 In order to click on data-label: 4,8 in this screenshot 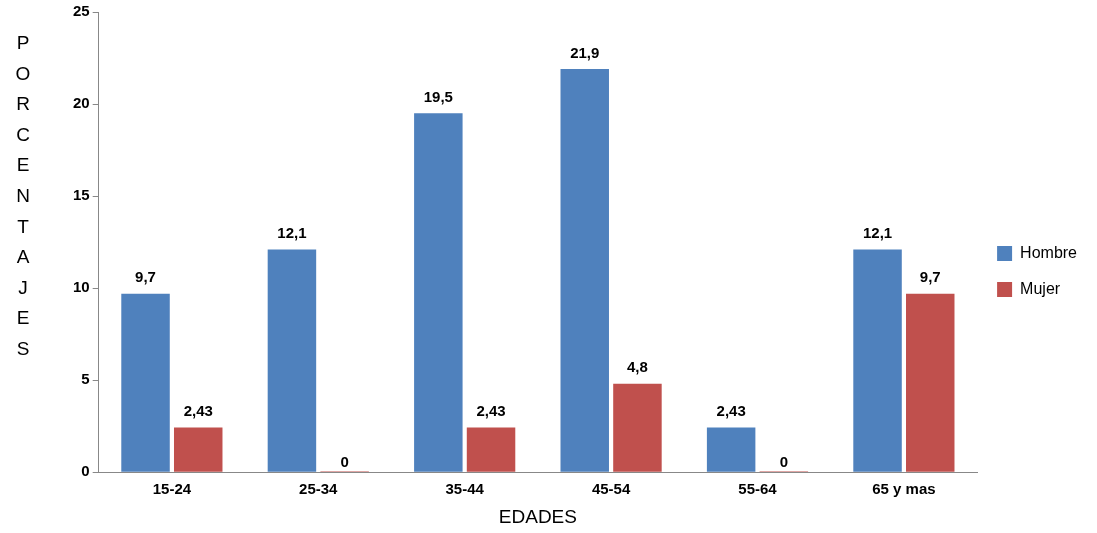, I will do `click(637, 367)`.